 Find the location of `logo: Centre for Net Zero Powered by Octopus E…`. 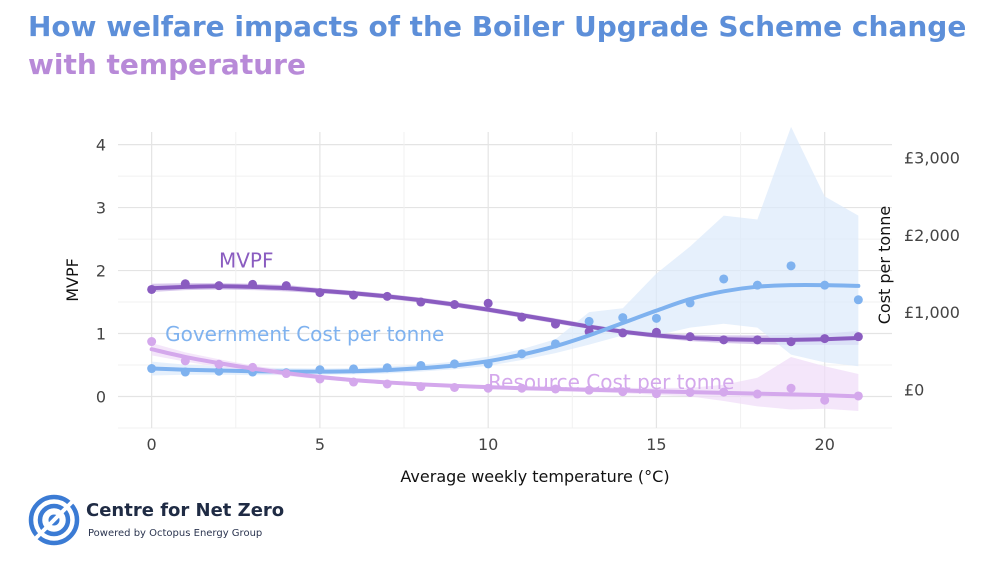

logo: Centre for Net Zero Powered by Octopus E… is located at coordinates (178, 522).